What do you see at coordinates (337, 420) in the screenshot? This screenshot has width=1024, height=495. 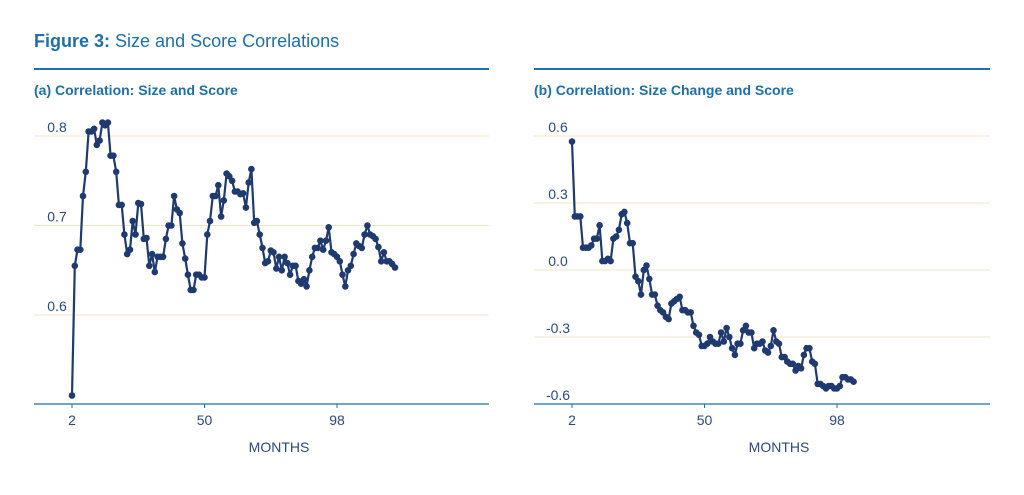 I see `panel-a-xtick-label: 98` at bounding box center [337, 420].